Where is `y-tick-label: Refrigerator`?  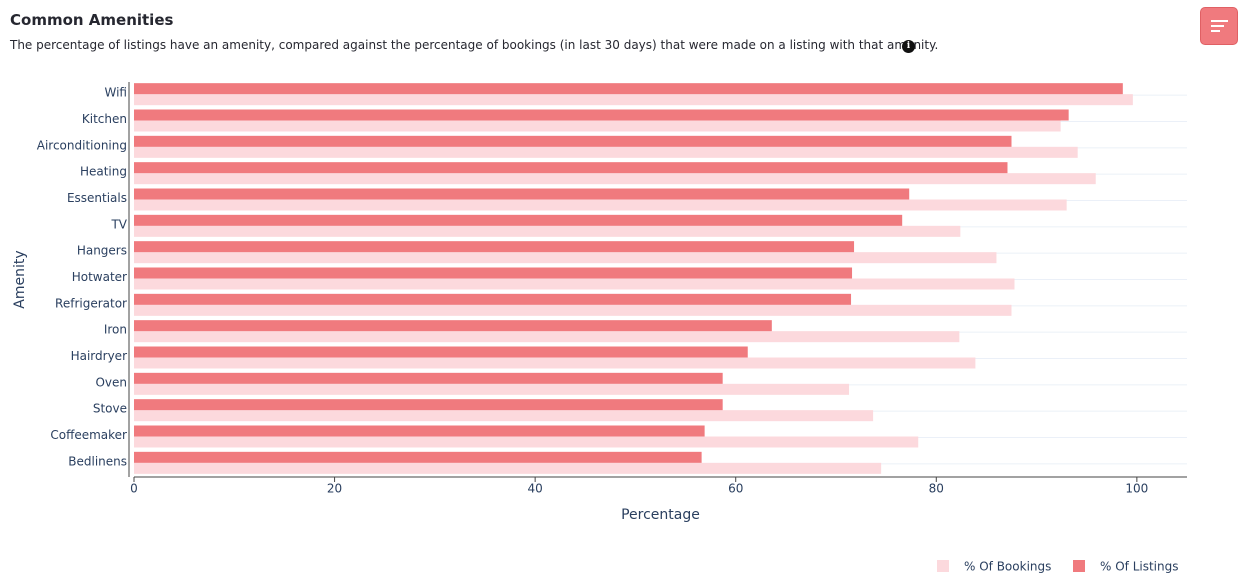 y-tick-label: Refrigerator is located at coordinates (91, 303).